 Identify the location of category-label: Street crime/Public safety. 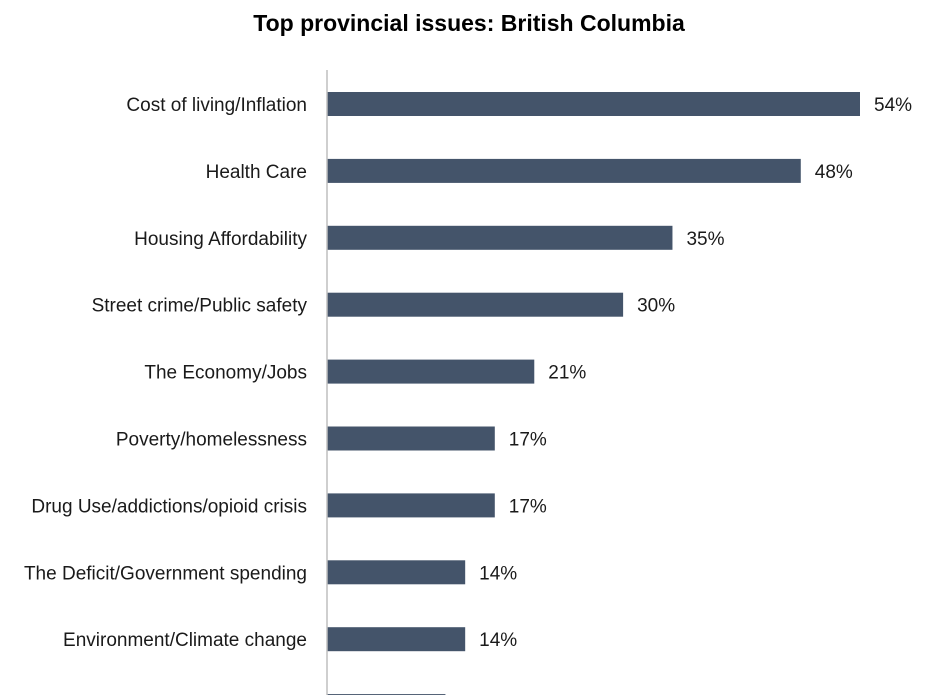
(200, 306).